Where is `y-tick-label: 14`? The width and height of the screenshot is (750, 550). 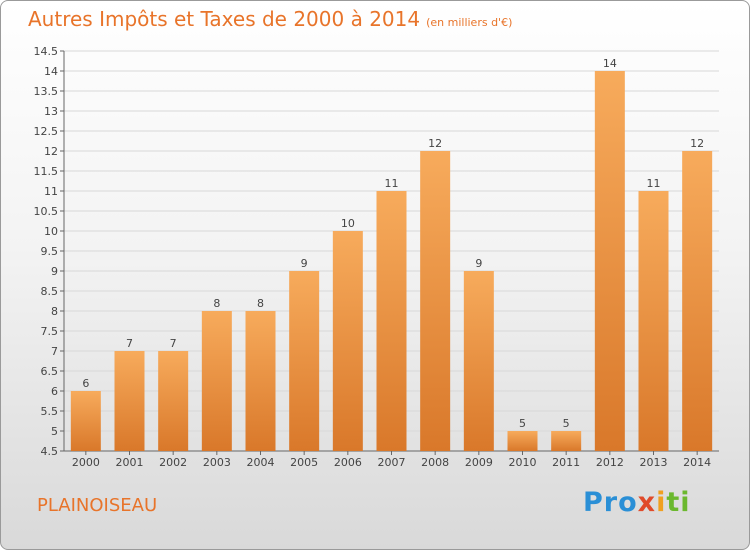 y-tick-label: 14 is located at coordinates (51, 71).